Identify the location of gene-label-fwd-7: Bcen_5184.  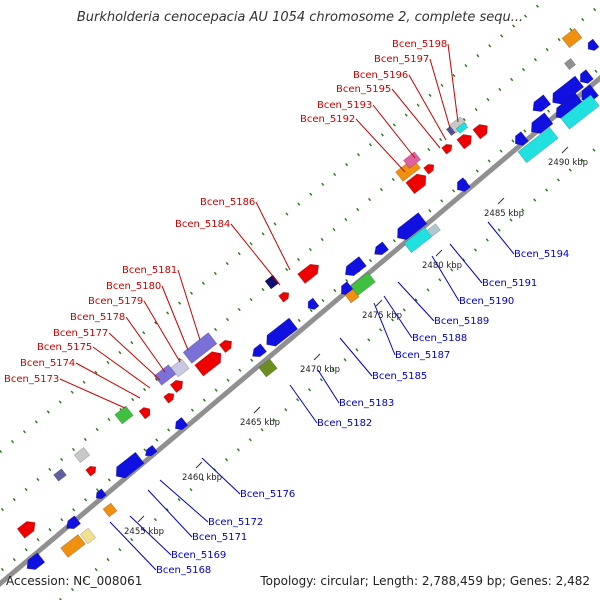
(202, 224).